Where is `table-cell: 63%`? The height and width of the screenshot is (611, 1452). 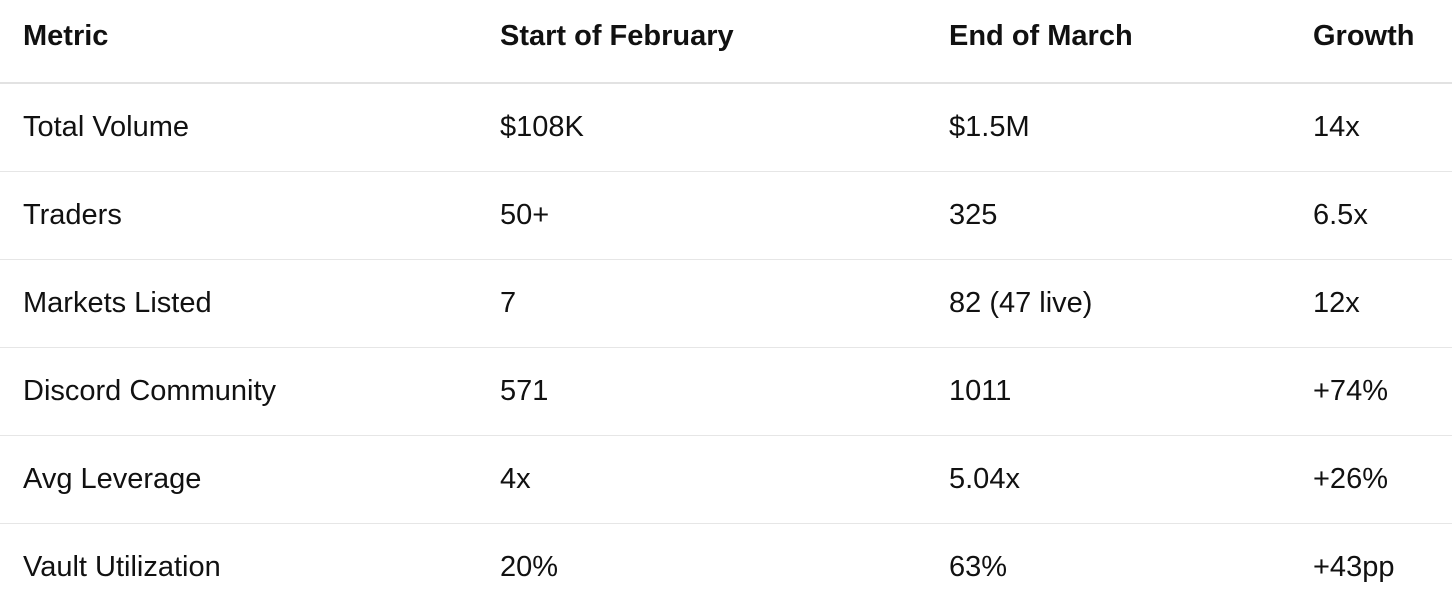 table-cell: 63% is located at coordinates (1108, 567).